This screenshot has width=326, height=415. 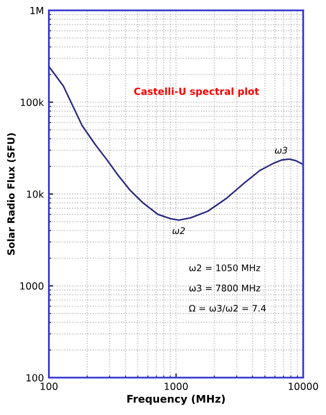 I want to click on y-tick-label: 100, so click(x=35, y=378).